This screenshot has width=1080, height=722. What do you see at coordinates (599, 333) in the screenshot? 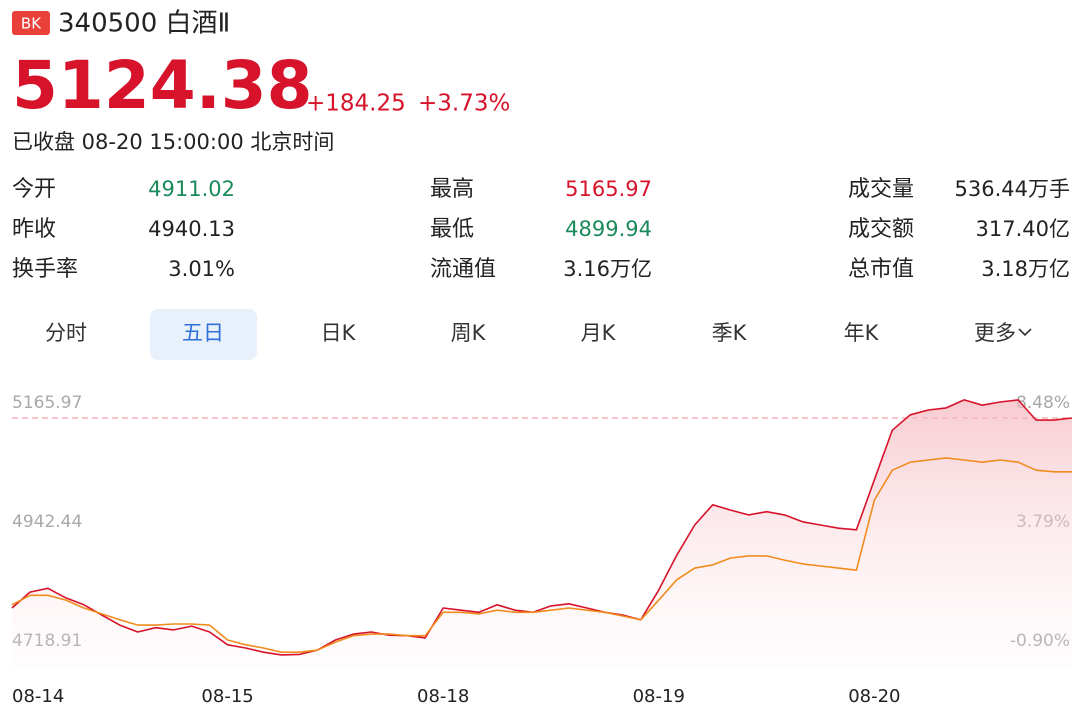
I see `tab: 月K` at bounding box center [599, 333].